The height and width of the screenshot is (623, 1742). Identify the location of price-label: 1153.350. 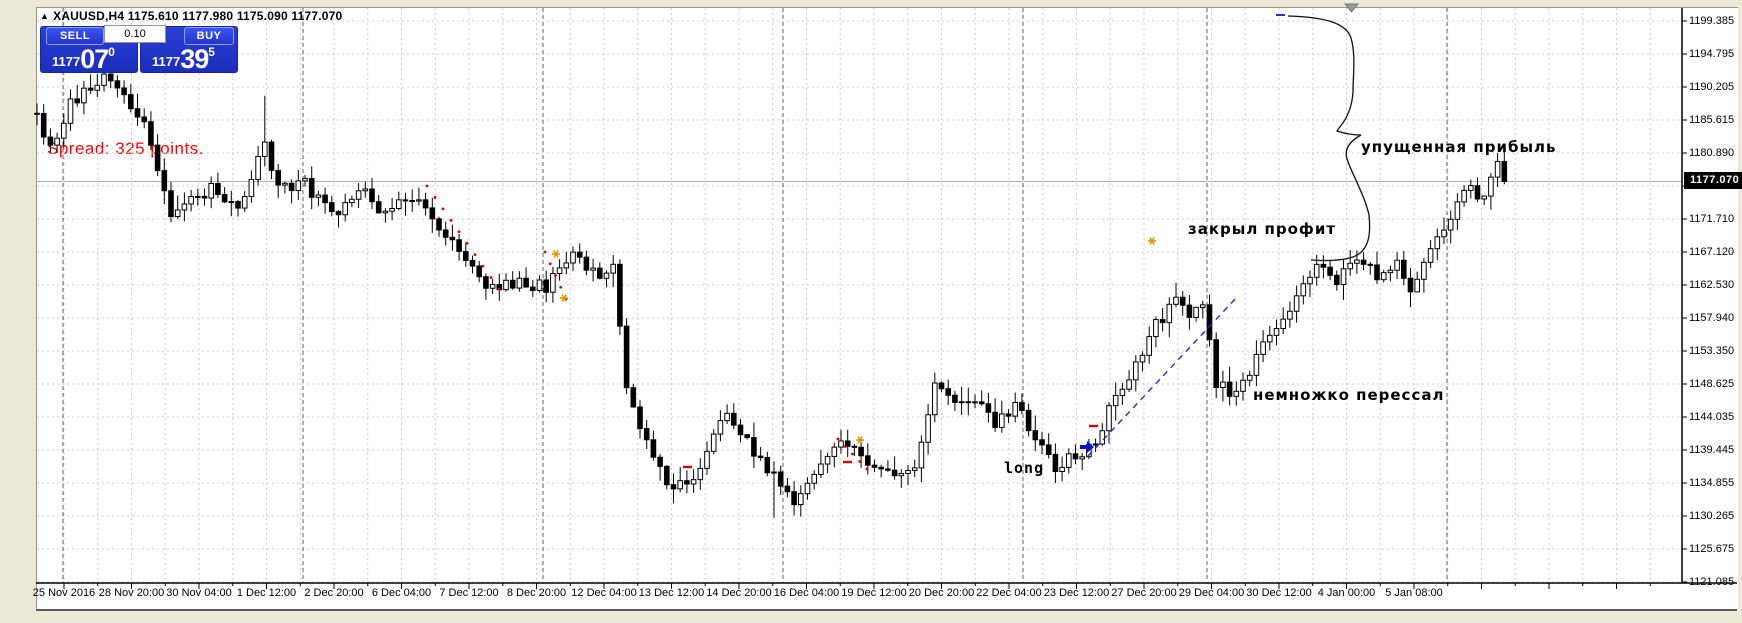
(1712, 351).